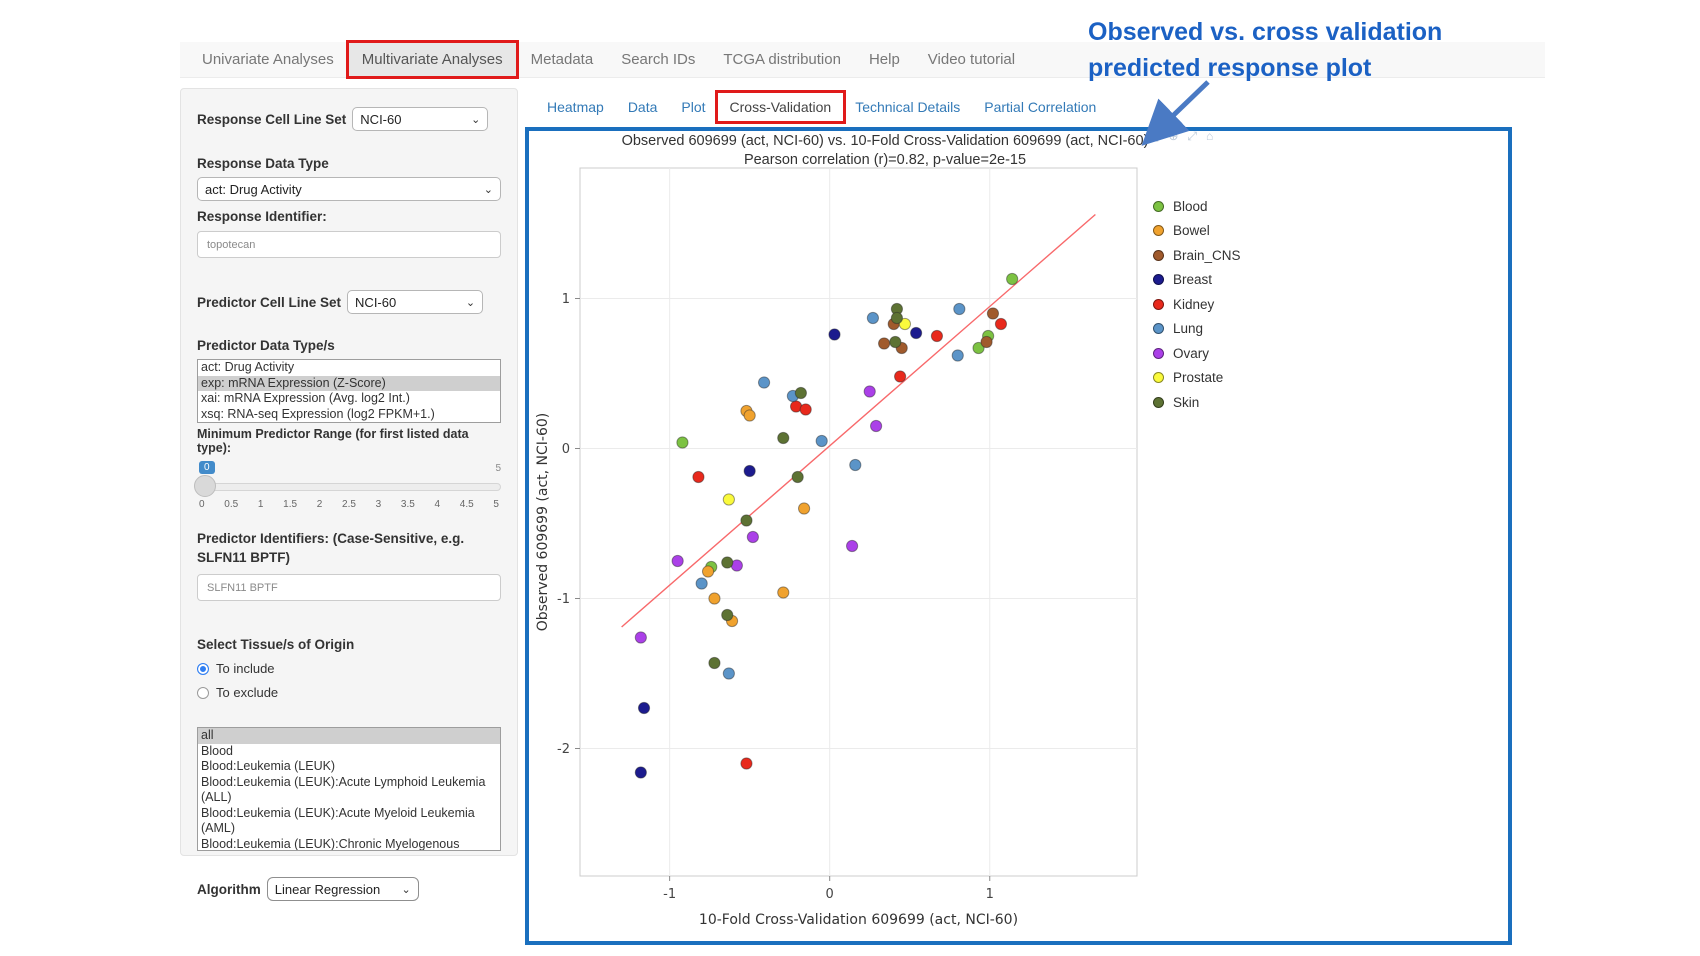 This screenshot has width=1700, height=956. What do you see at coordinates (1040, 107) in the screenshot?
I see `plot-tab-partial-correlation: Partial Correlation` at bounding box center [1040, 107].